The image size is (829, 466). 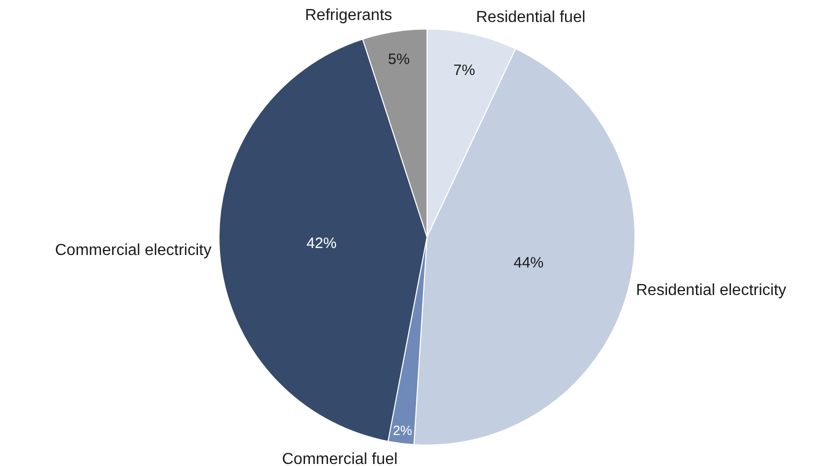 I want to click on data-label: 5%, so click(x=399, y=59).